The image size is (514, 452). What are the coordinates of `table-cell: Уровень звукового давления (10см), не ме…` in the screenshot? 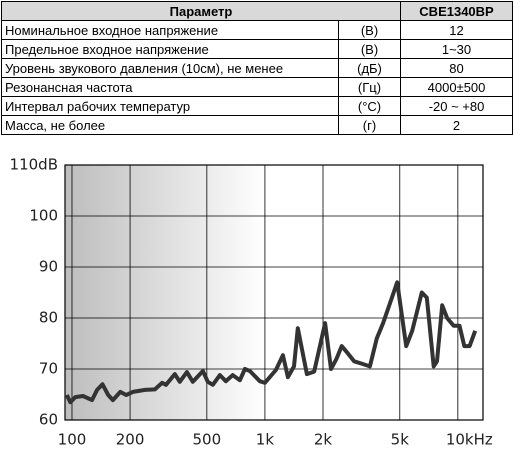 It's located at (170, 68).